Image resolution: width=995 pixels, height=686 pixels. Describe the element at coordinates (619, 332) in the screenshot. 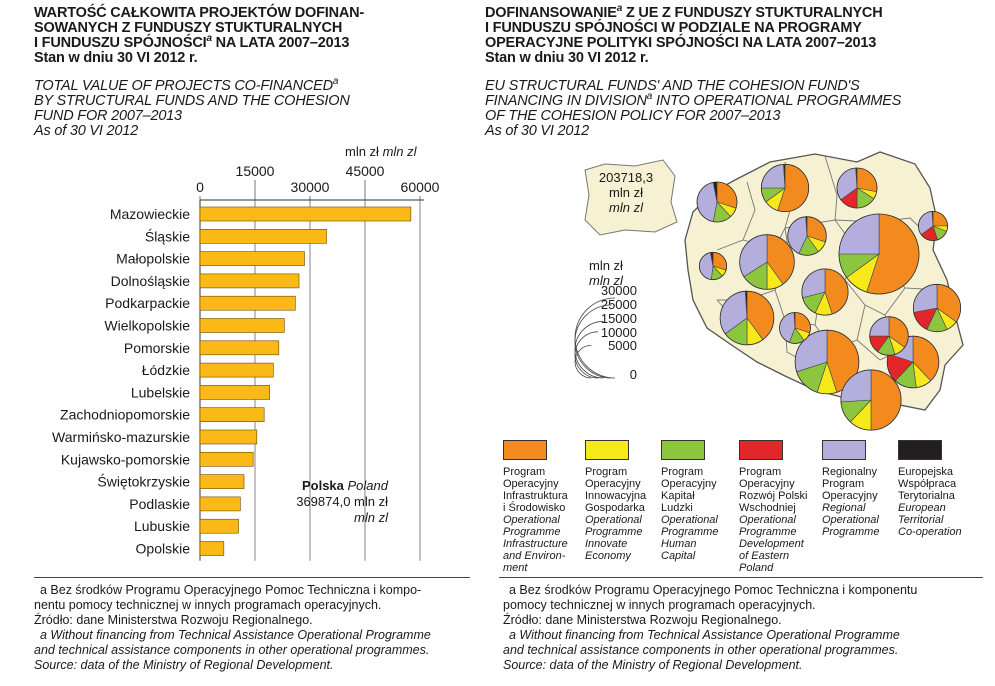

I see `scale-label: 10000` at that location.